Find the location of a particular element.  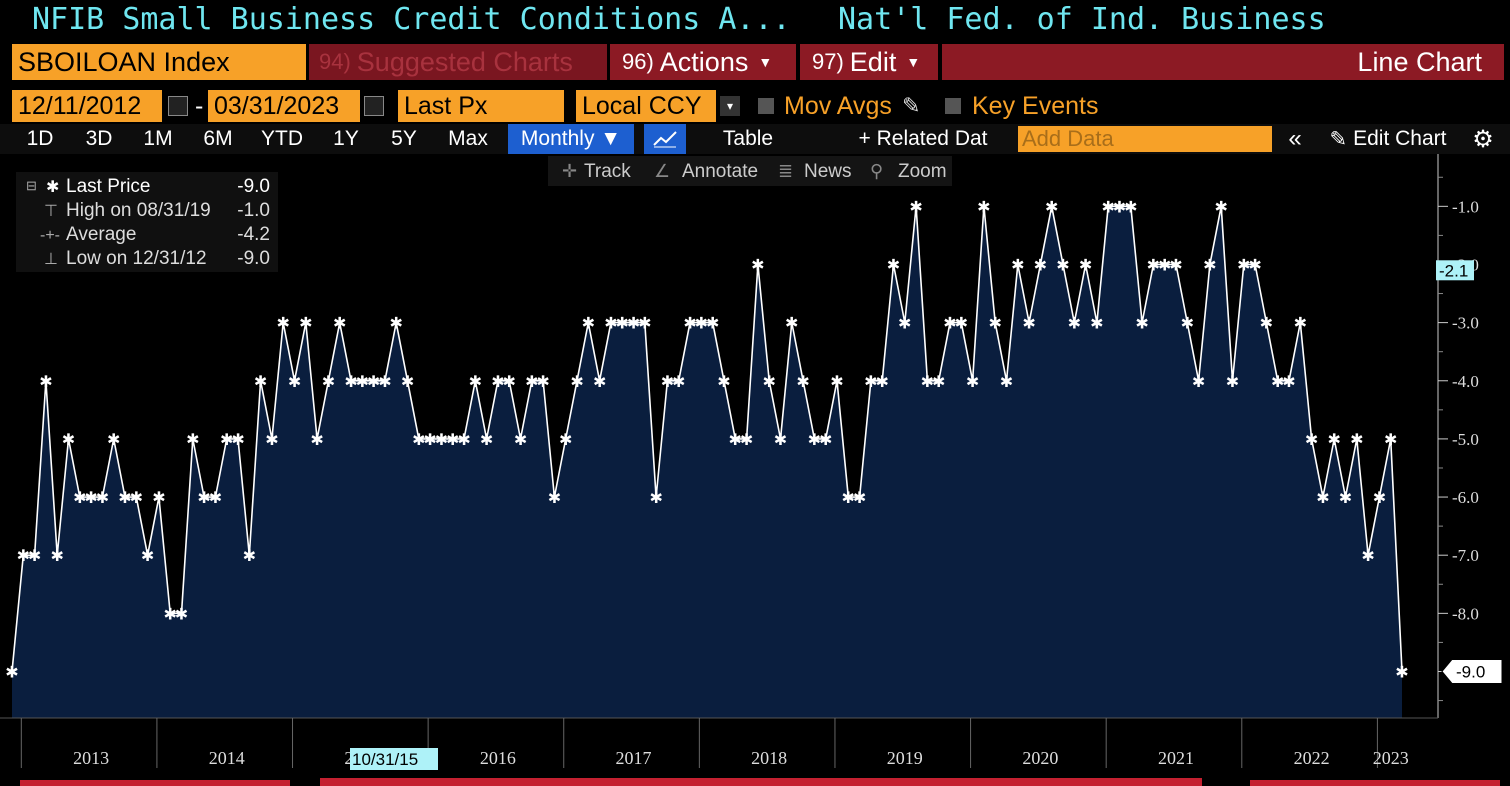

key-events-label: Key Events is located at coordinates (1035, 105).